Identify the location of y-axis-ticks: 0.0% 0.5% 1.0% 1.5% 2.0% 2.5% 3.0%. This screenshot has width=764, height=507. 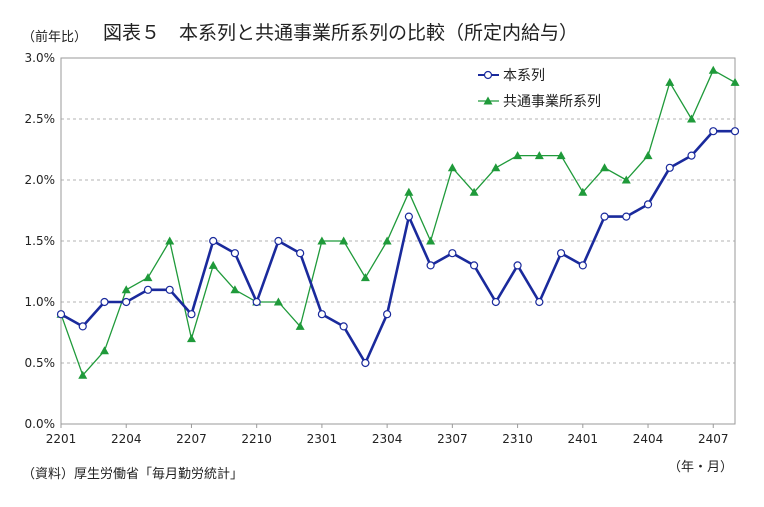
(40, 241).